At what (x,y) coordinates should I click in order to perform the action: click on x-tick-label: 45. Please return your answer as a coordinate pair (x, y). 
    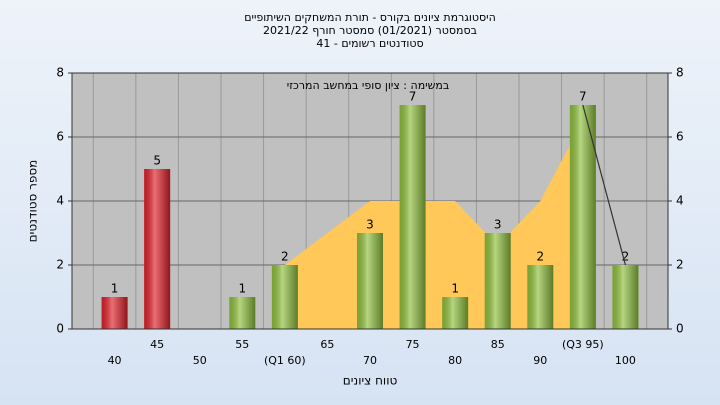
    Looking at the image, I should click on (157, 344).